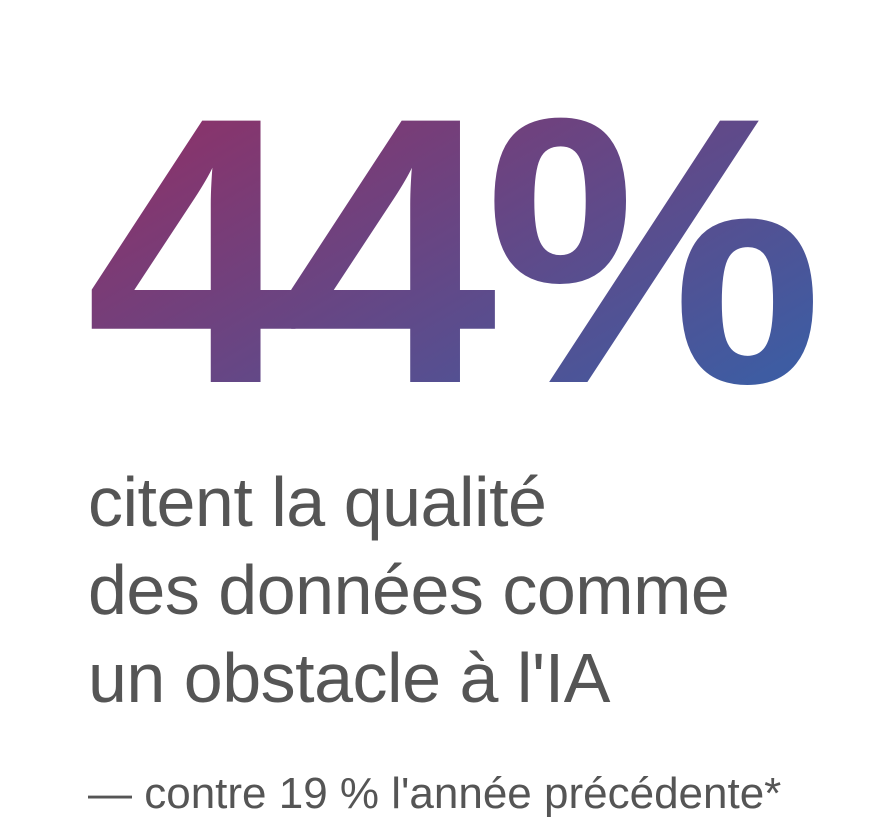  Describe the element at coordinates (349, 678) in the screenshot. I see `description-line-3: un obstacle à l'IA` at that location.